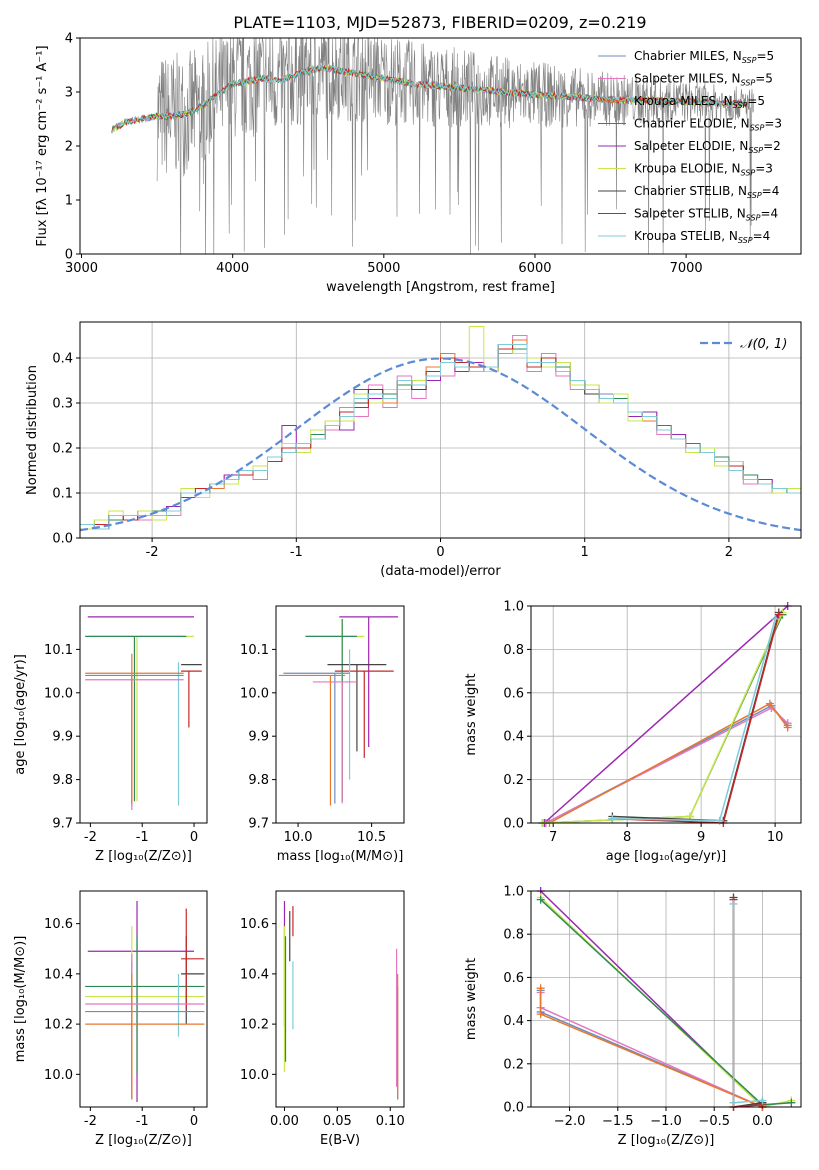  What do you see at coordinates (69, 39) in the screenshot?
I see `y-tick-label: 4` at bounding box center [69, 39].